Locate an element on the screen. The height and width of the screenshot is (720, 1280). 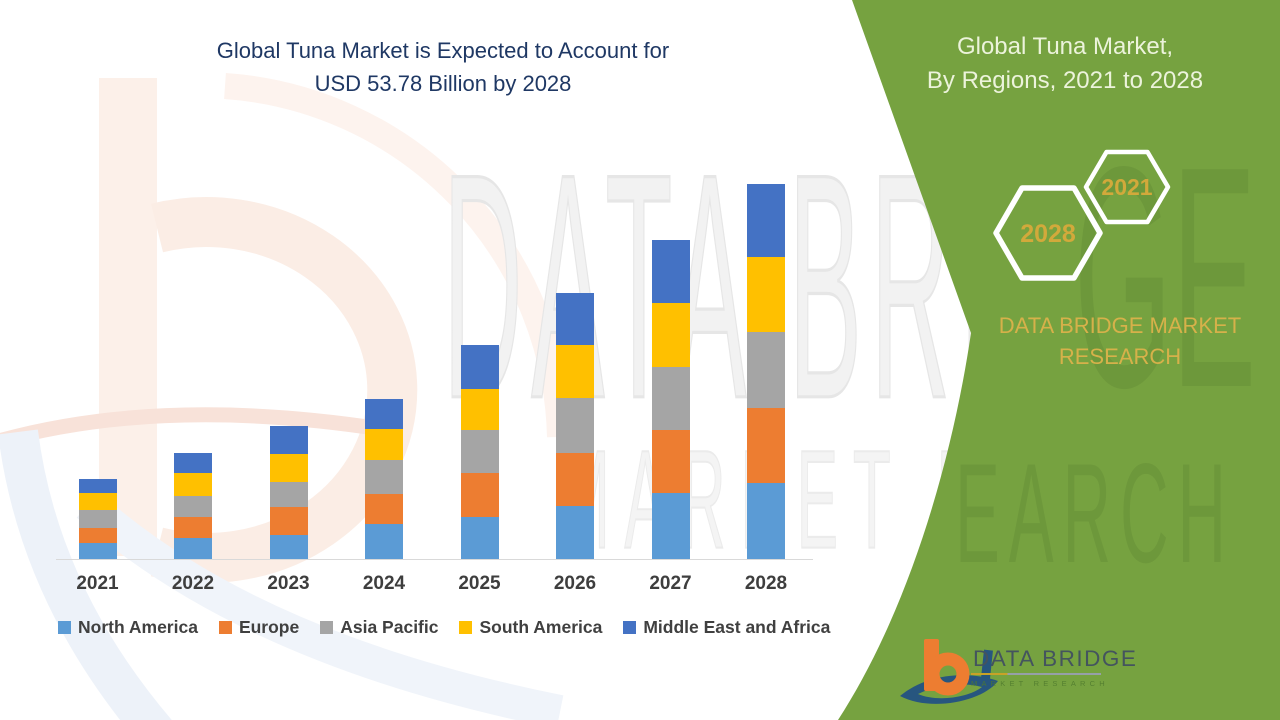
legend-item-asia-pacific: Asia Pacific is located at coordinates (379, 627).